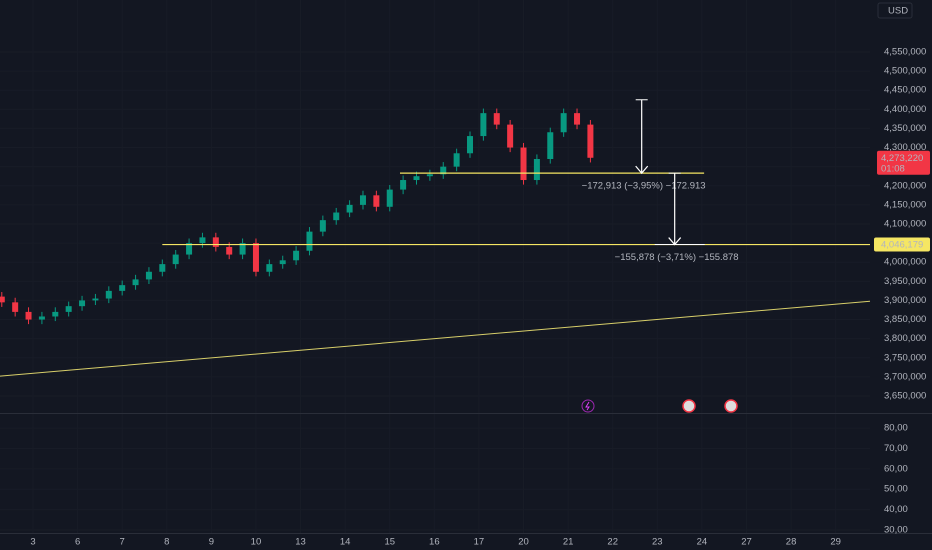  Describe the element at coordinates (905, 396) in the screenshot. I see `y-tick-label: 3,650,000` at that location.